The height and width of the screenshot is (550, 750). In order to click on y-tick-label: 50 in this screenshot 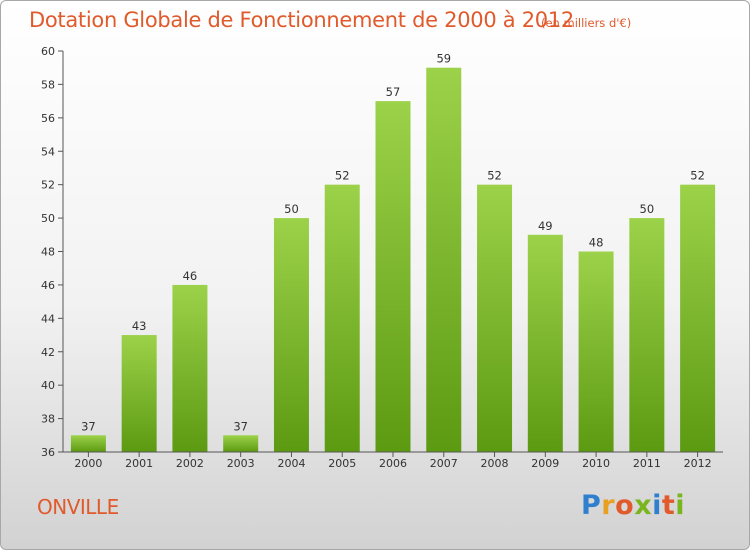, I will do `click(48, 218)`.